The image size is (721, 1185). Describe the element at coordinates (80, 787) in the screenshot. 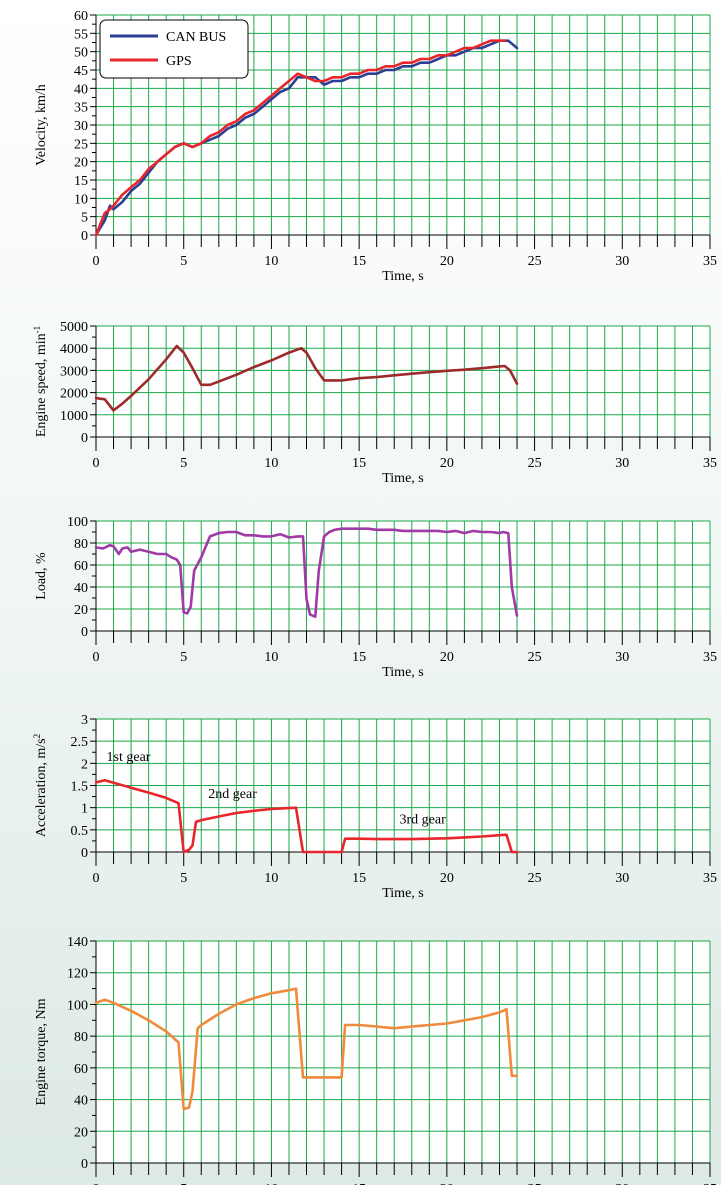

I see `y-tick-label: 1.5` at that location.